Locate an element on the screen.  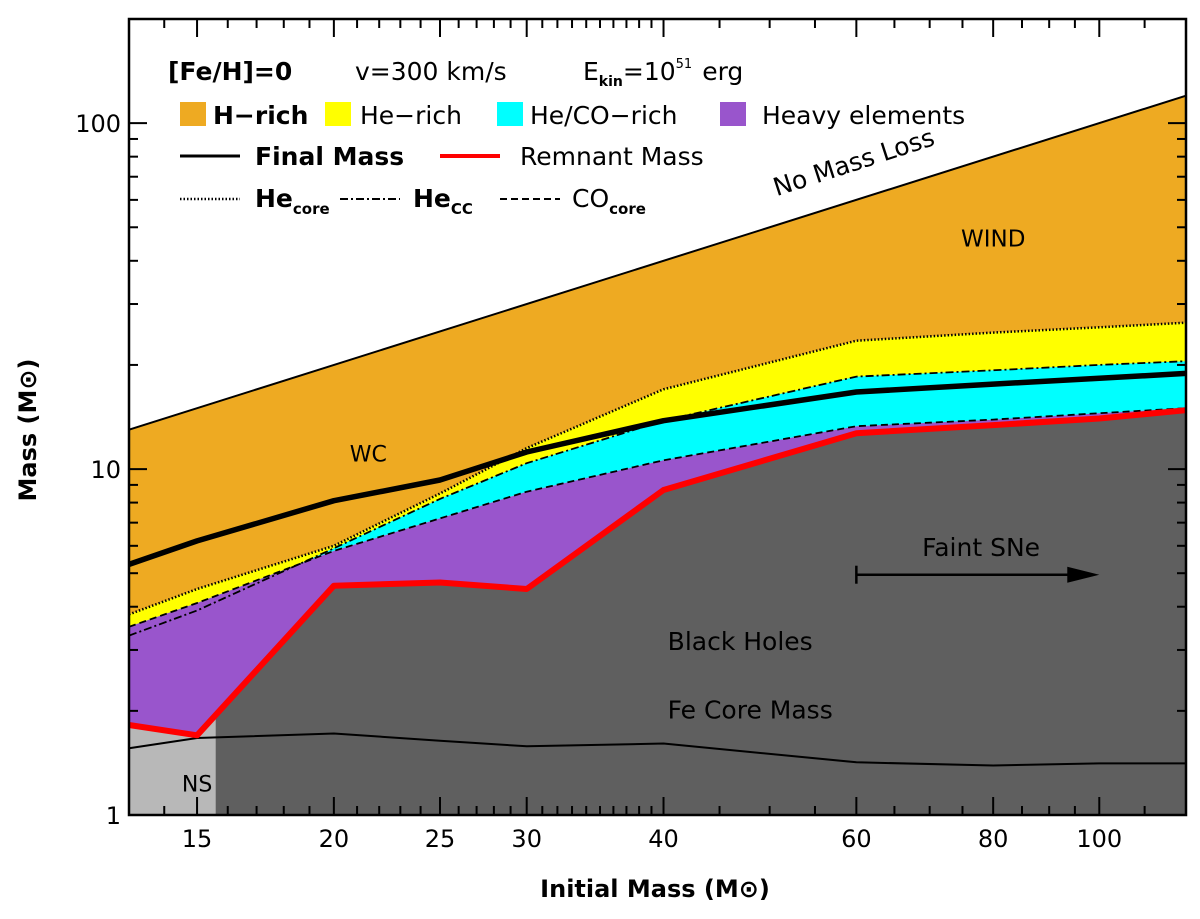
ekin-eq: =10 is located at coordinates (649, 71).